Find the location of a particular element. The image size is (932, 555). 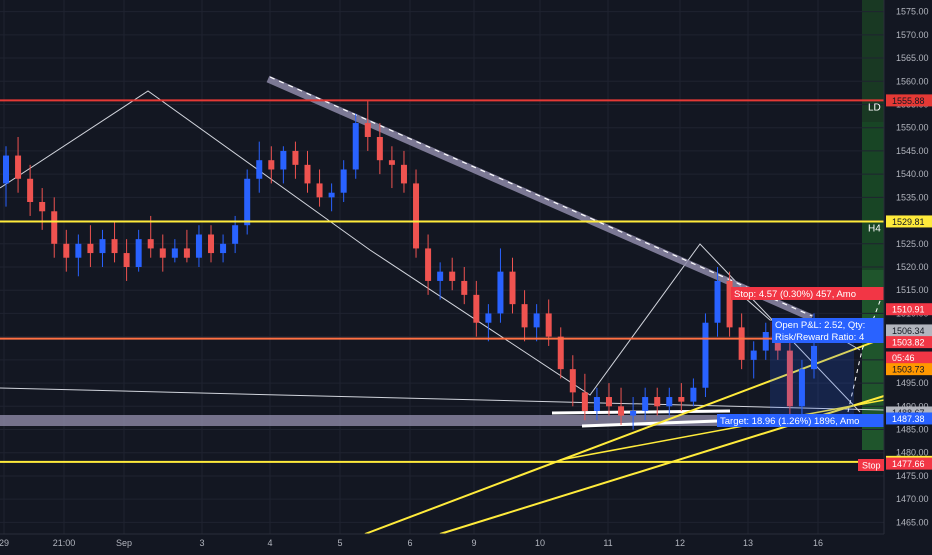

projection-dashed is located at coordinates (866, 351).